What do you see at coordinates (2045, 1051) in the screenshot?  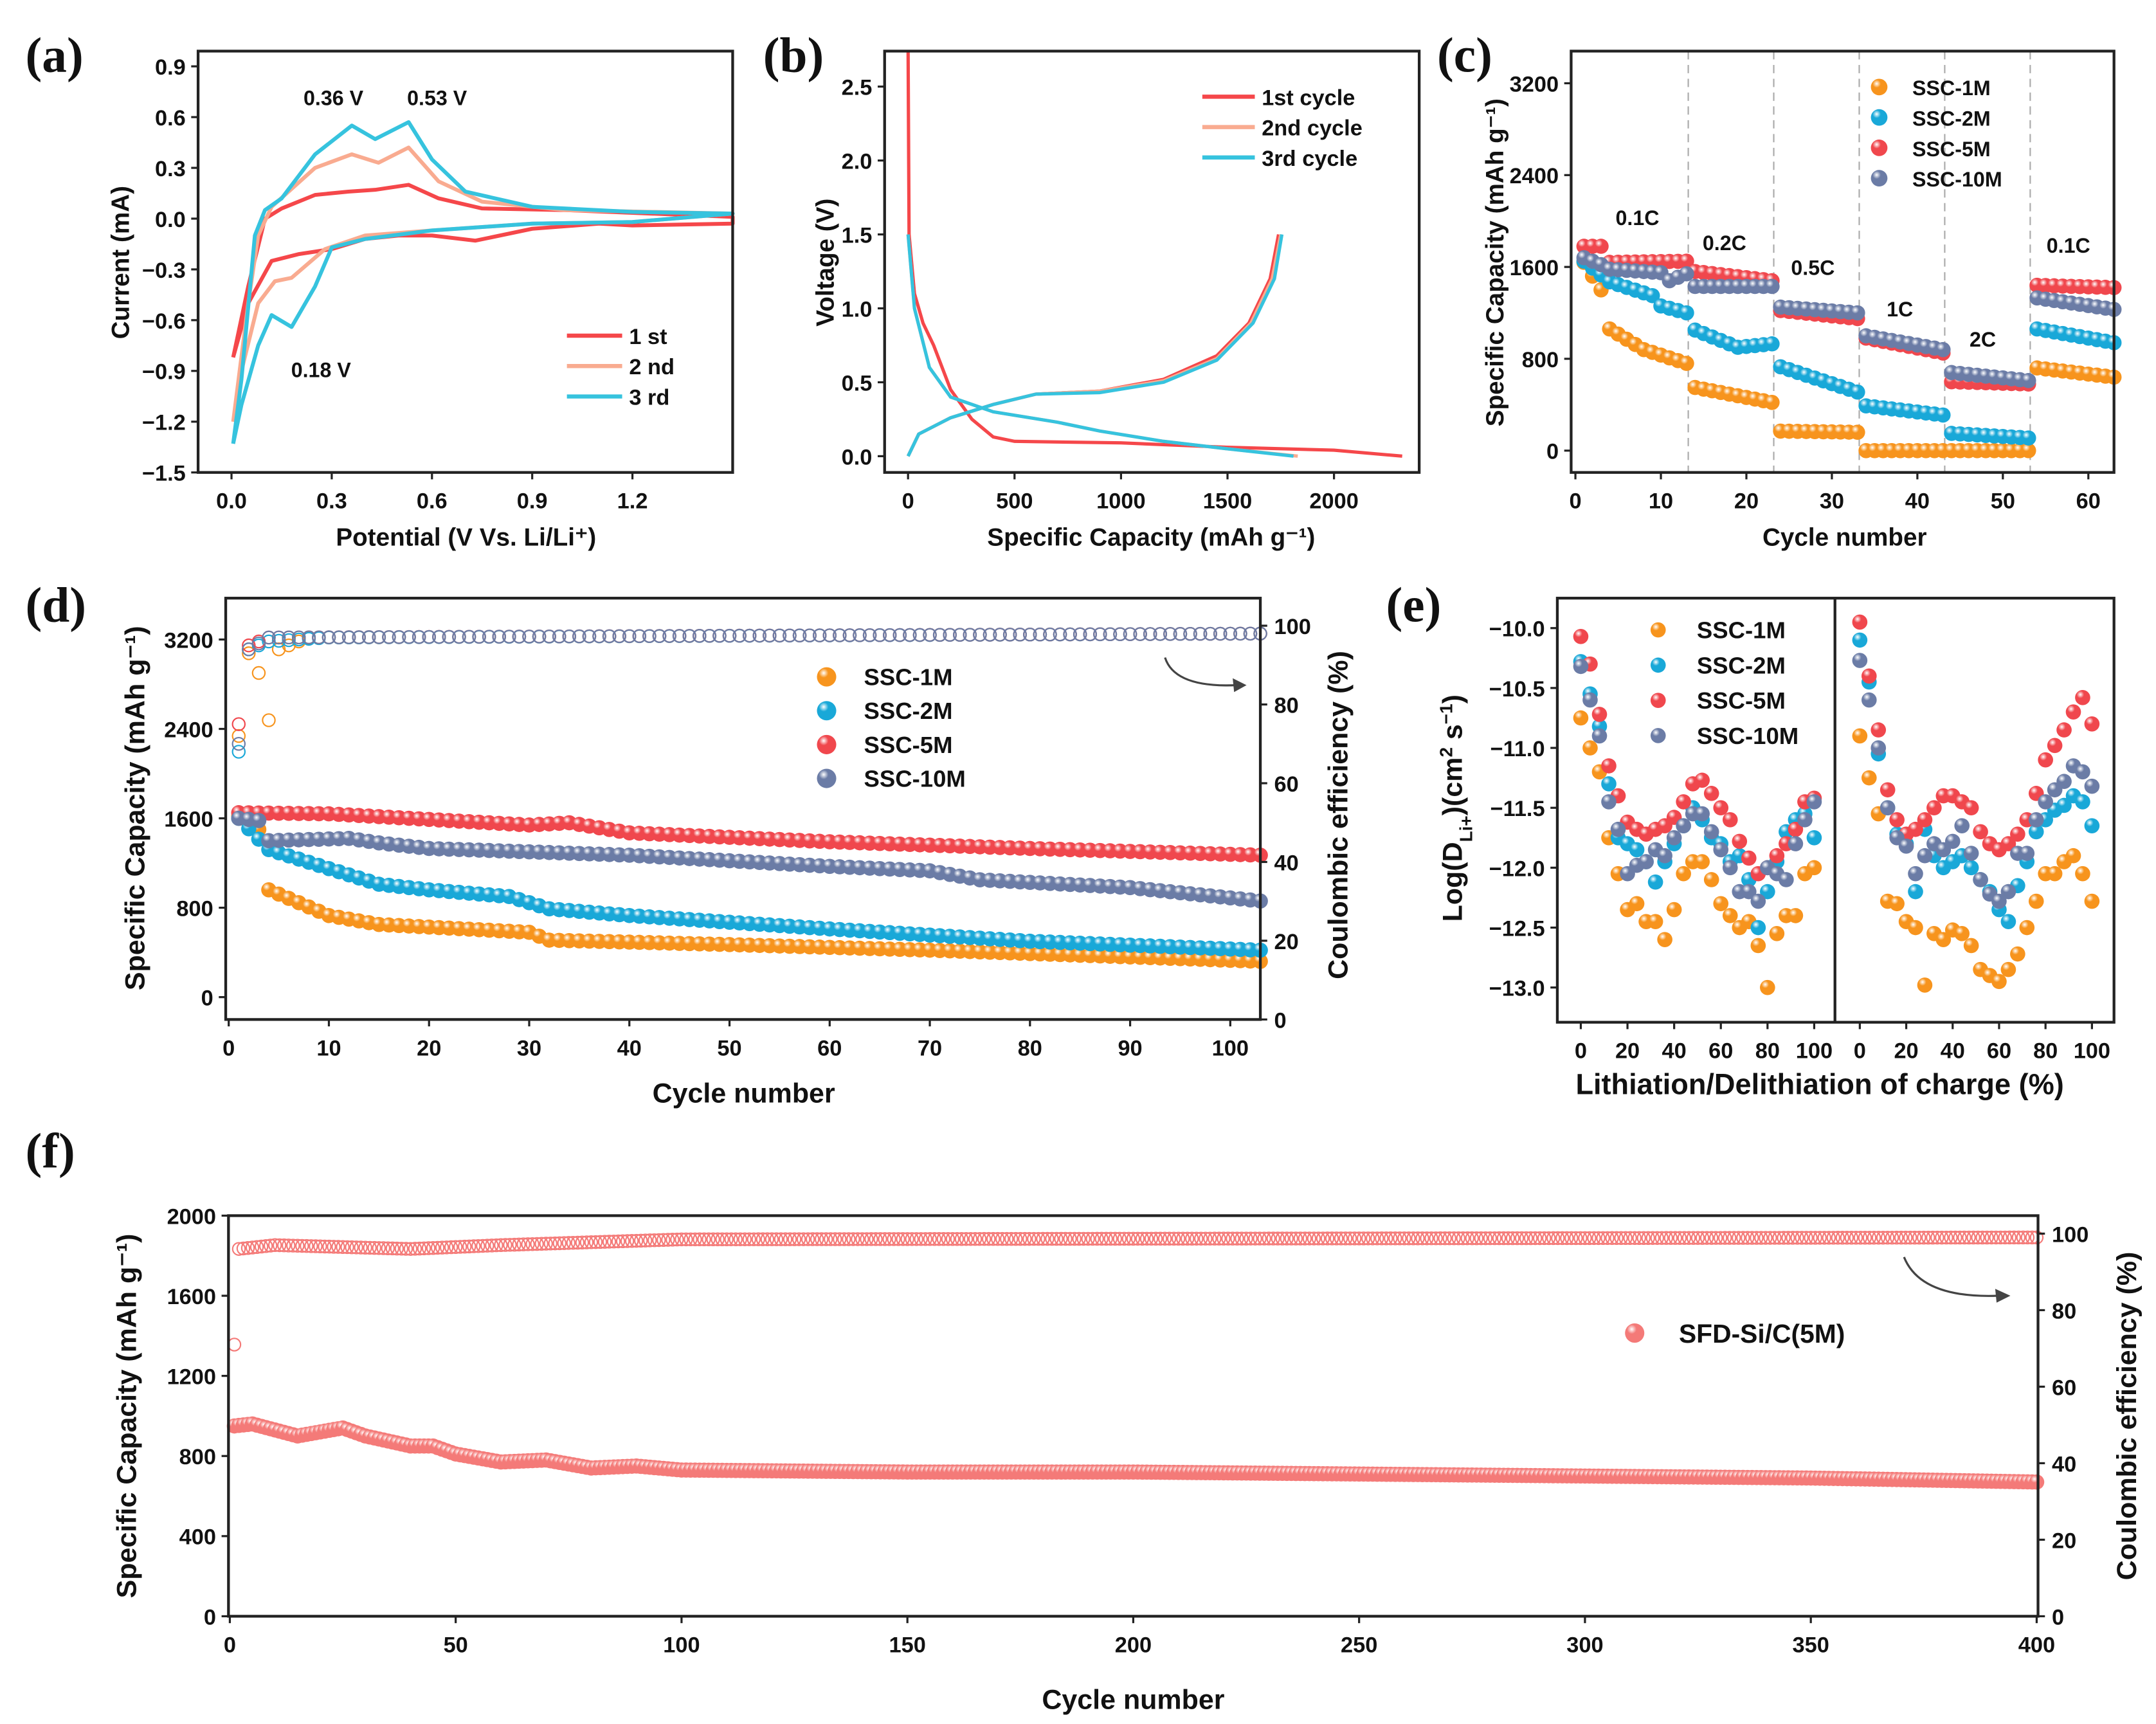 I see `x-tick-label: 80` at bounding box center [2045, 1051].